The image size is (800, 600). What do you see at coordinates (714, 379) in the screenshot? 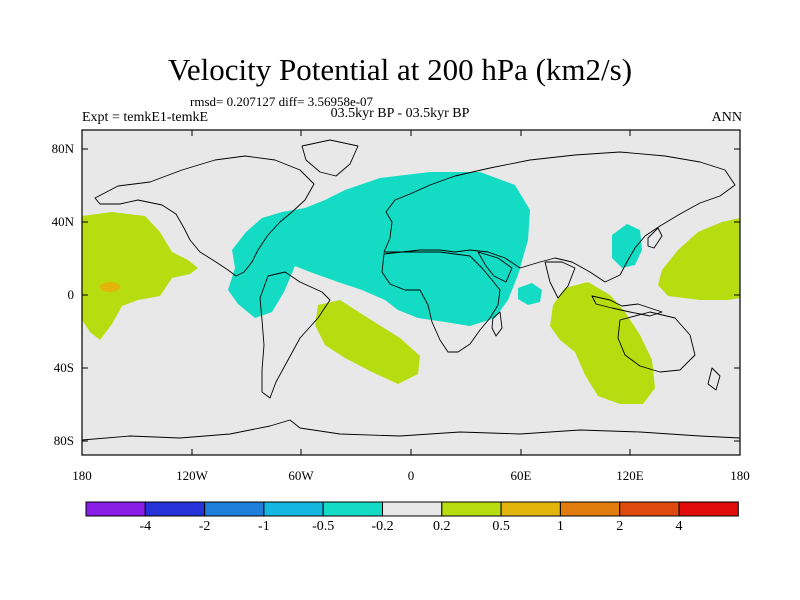
I see `new-zealand-coast` at bounding box center [714, 379].